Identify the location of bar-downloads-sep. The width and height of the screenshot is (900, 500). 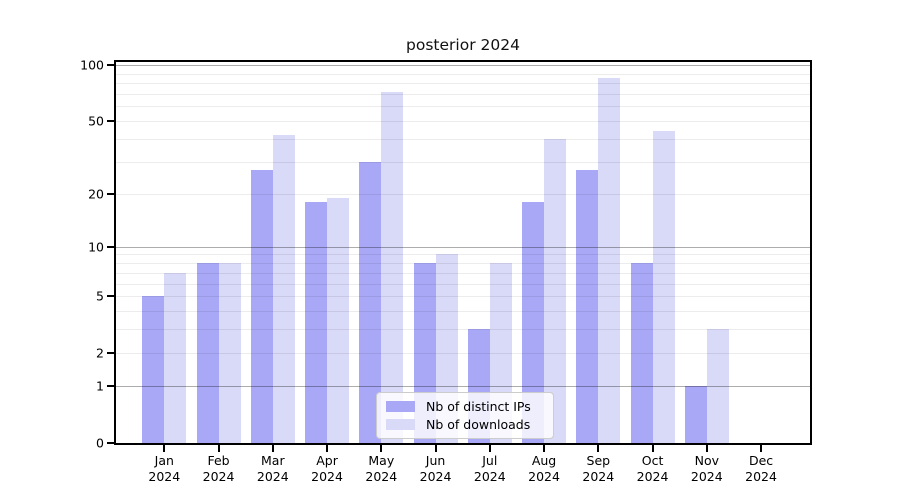
(609, 260).